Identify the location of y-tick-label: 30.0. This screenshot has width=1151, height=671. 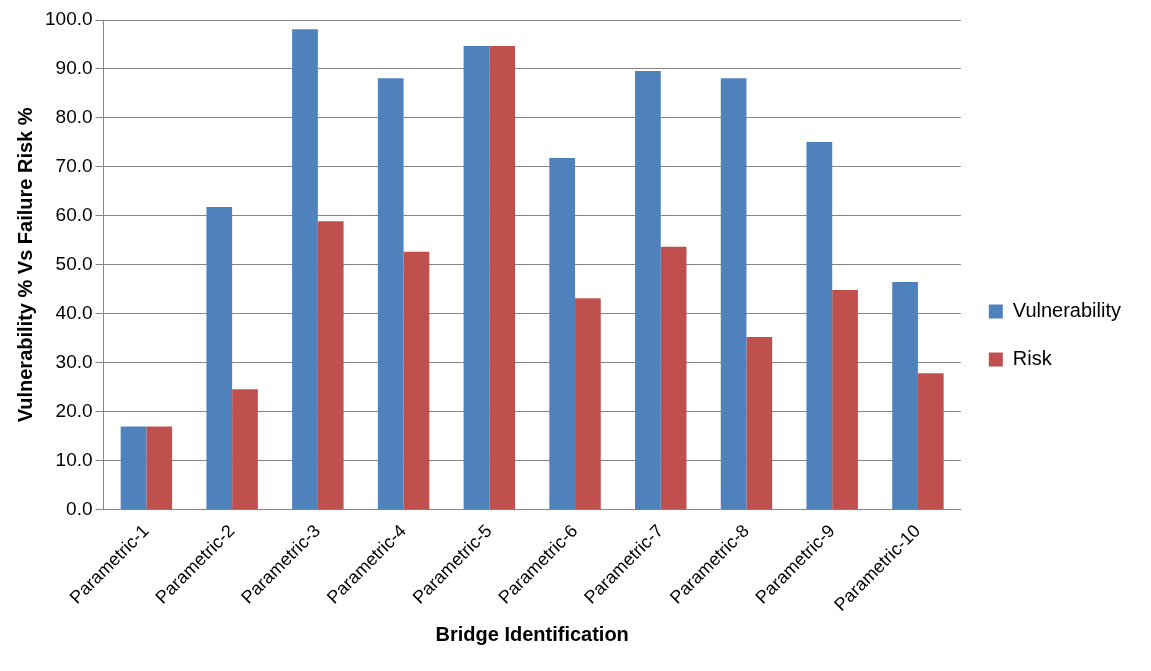
(74, 362).